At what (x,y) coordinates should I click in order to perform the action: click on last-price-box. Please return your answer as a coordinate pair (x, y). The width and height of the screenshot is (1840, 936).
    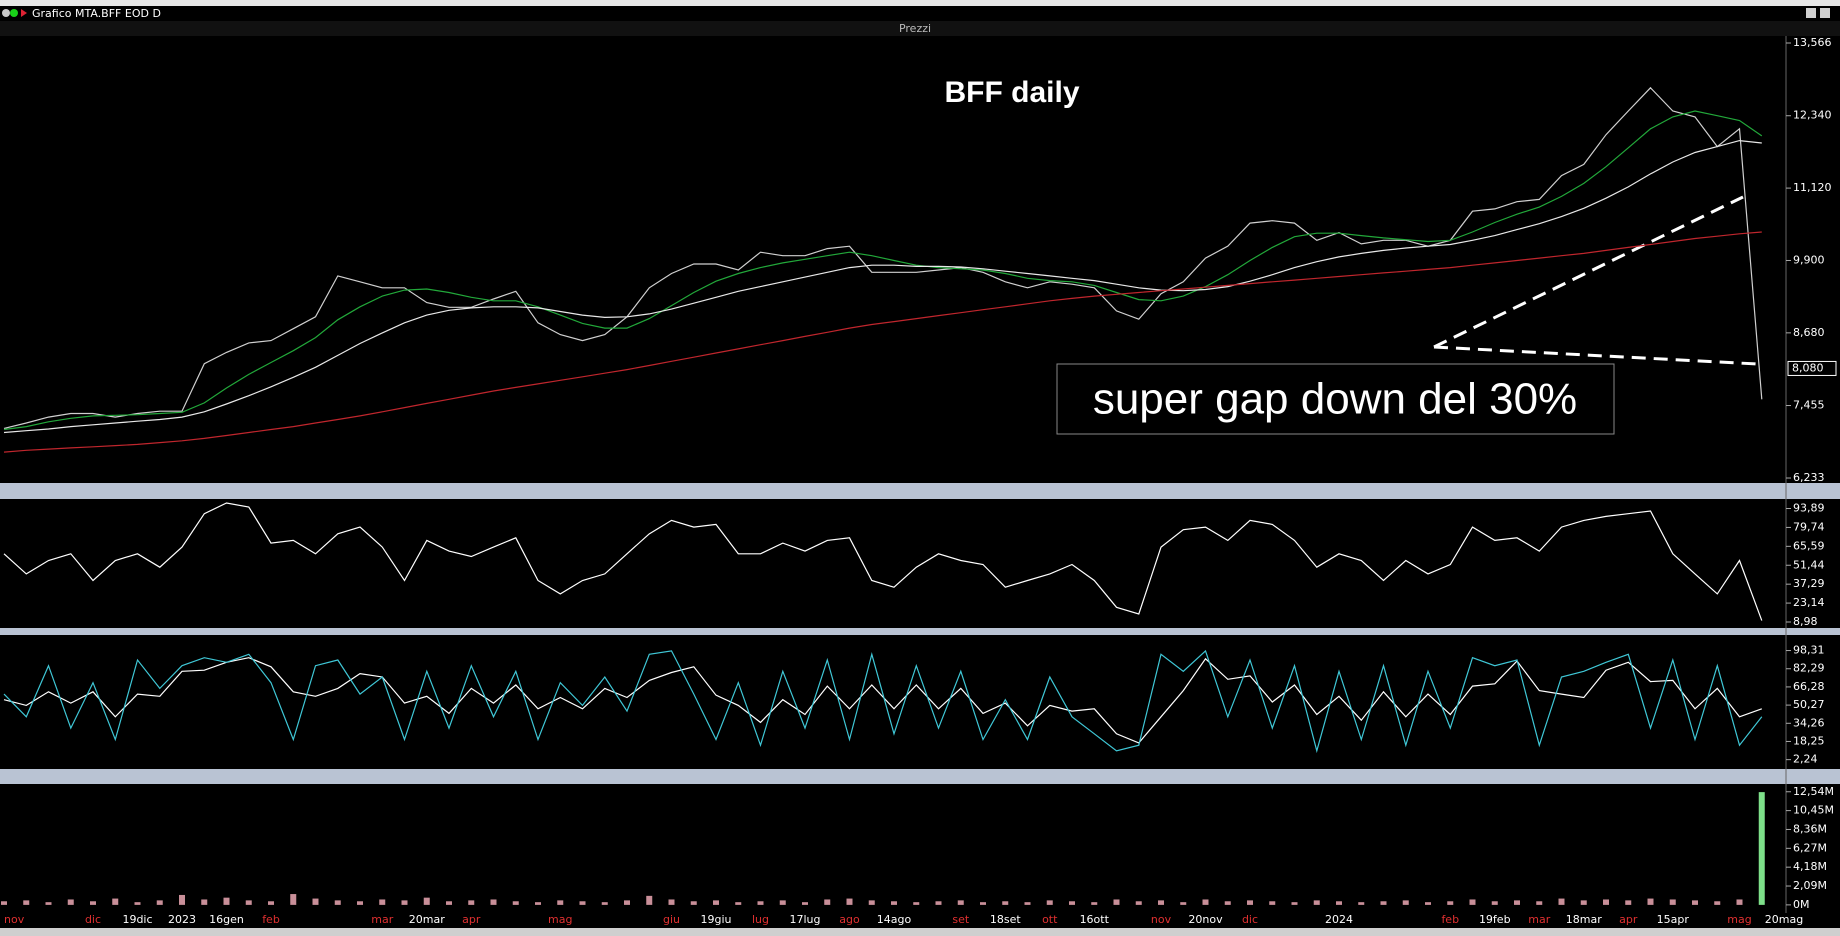
    Looking at the image, I should click on (1812, 368).